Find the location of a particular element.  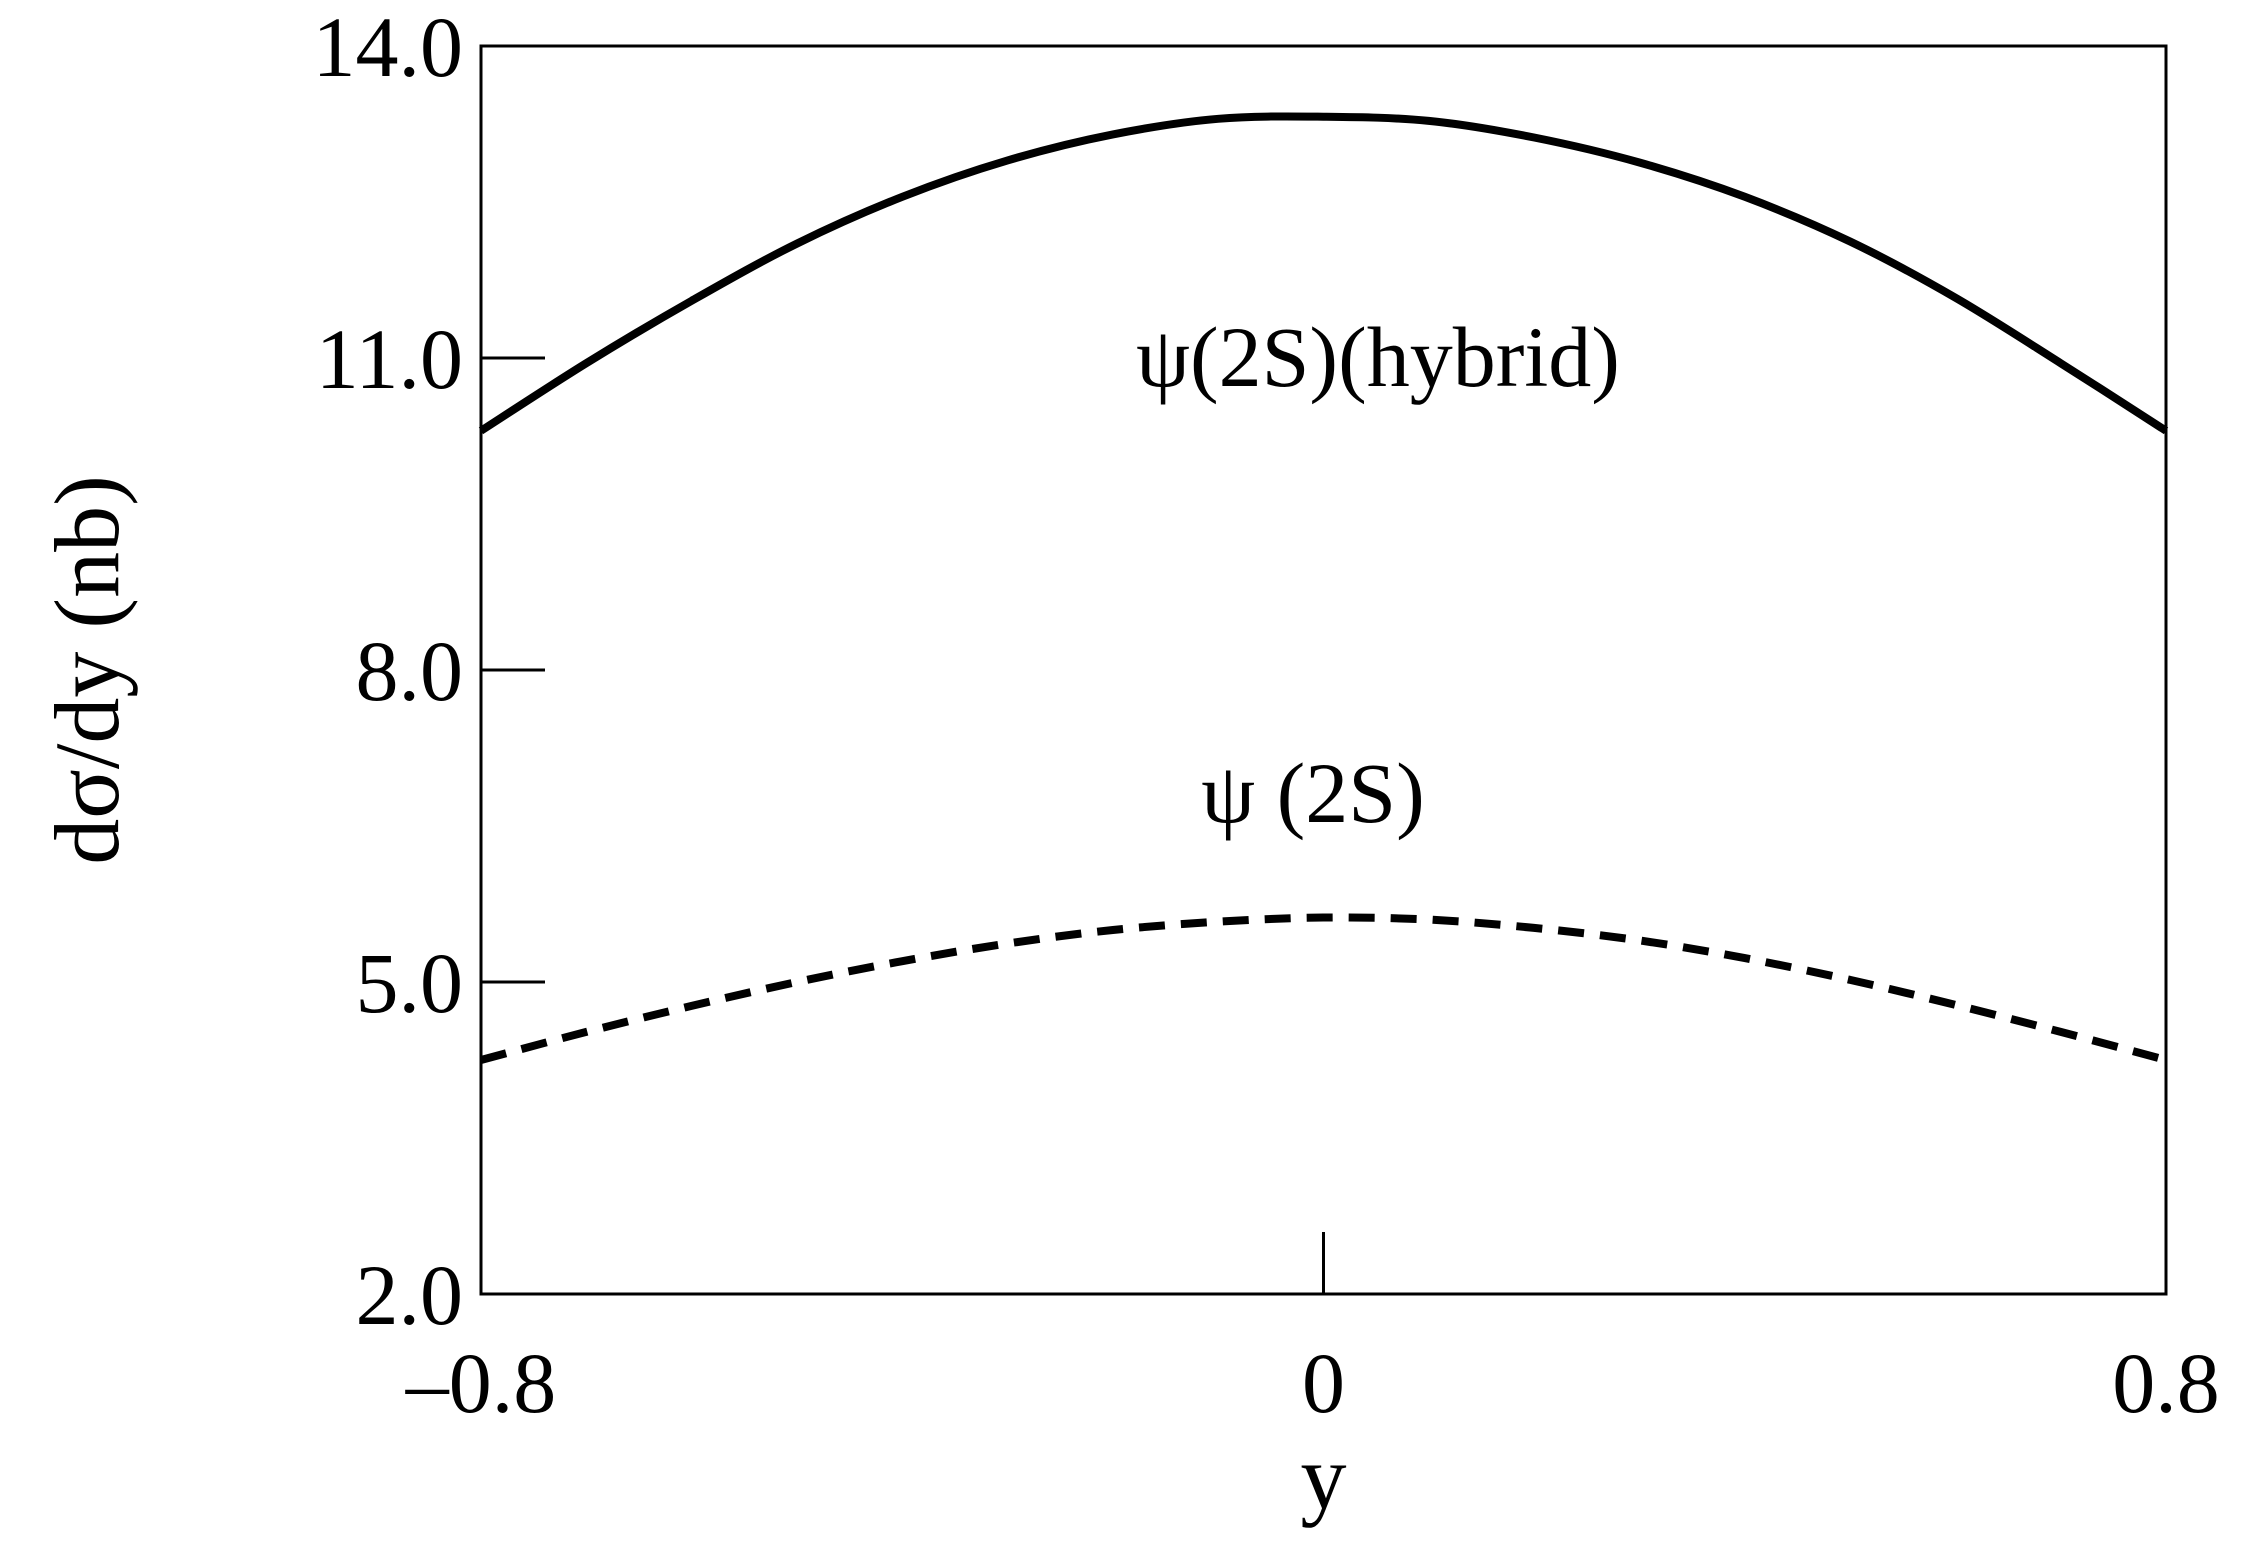

x-tick-label: 0.8 is located at coordinates (2166, 1383).